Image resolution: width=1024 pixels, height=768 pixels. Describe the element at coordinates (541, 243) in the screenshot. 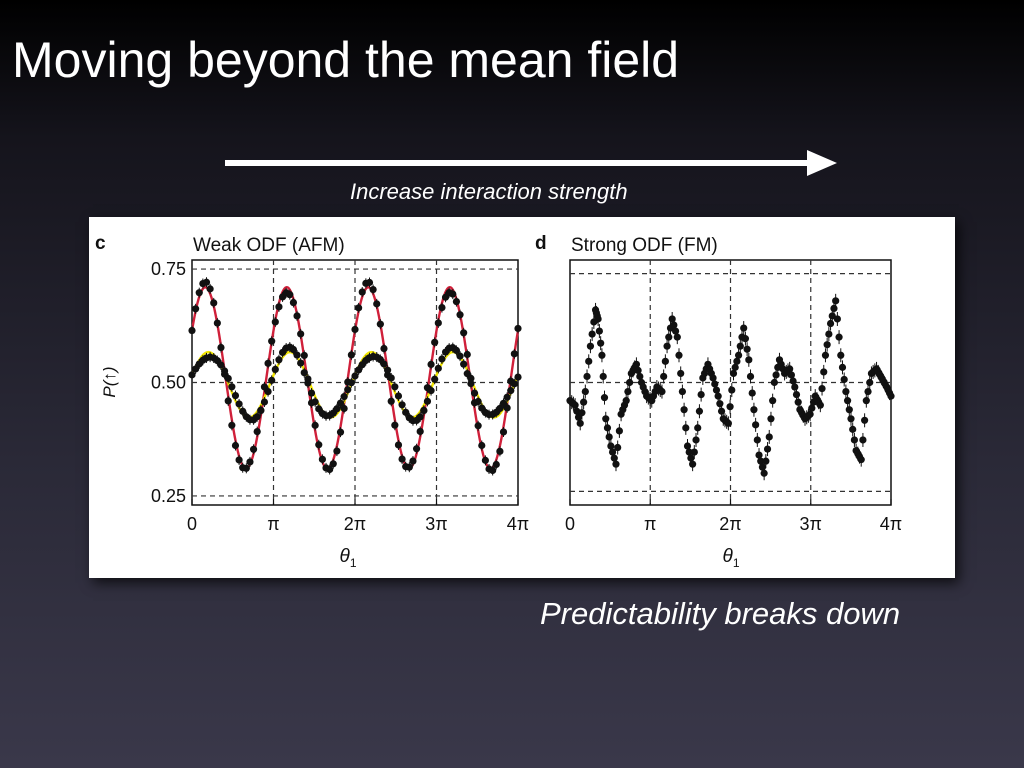

I see `panel-letter-d: d` at that location.